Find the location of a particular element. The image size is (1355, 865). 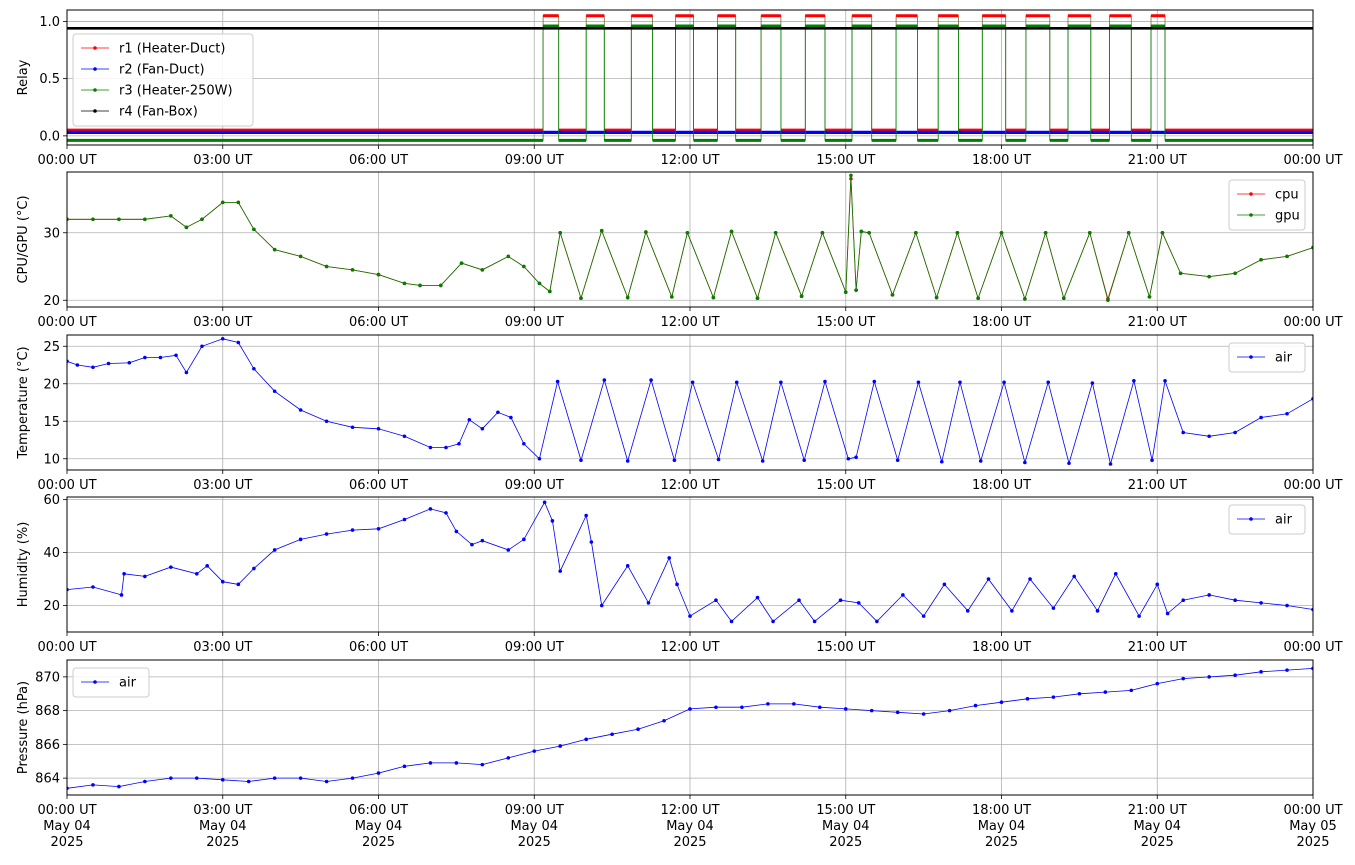

x-tick-label: 21:00 UT is located at coordinates (1157, 160).